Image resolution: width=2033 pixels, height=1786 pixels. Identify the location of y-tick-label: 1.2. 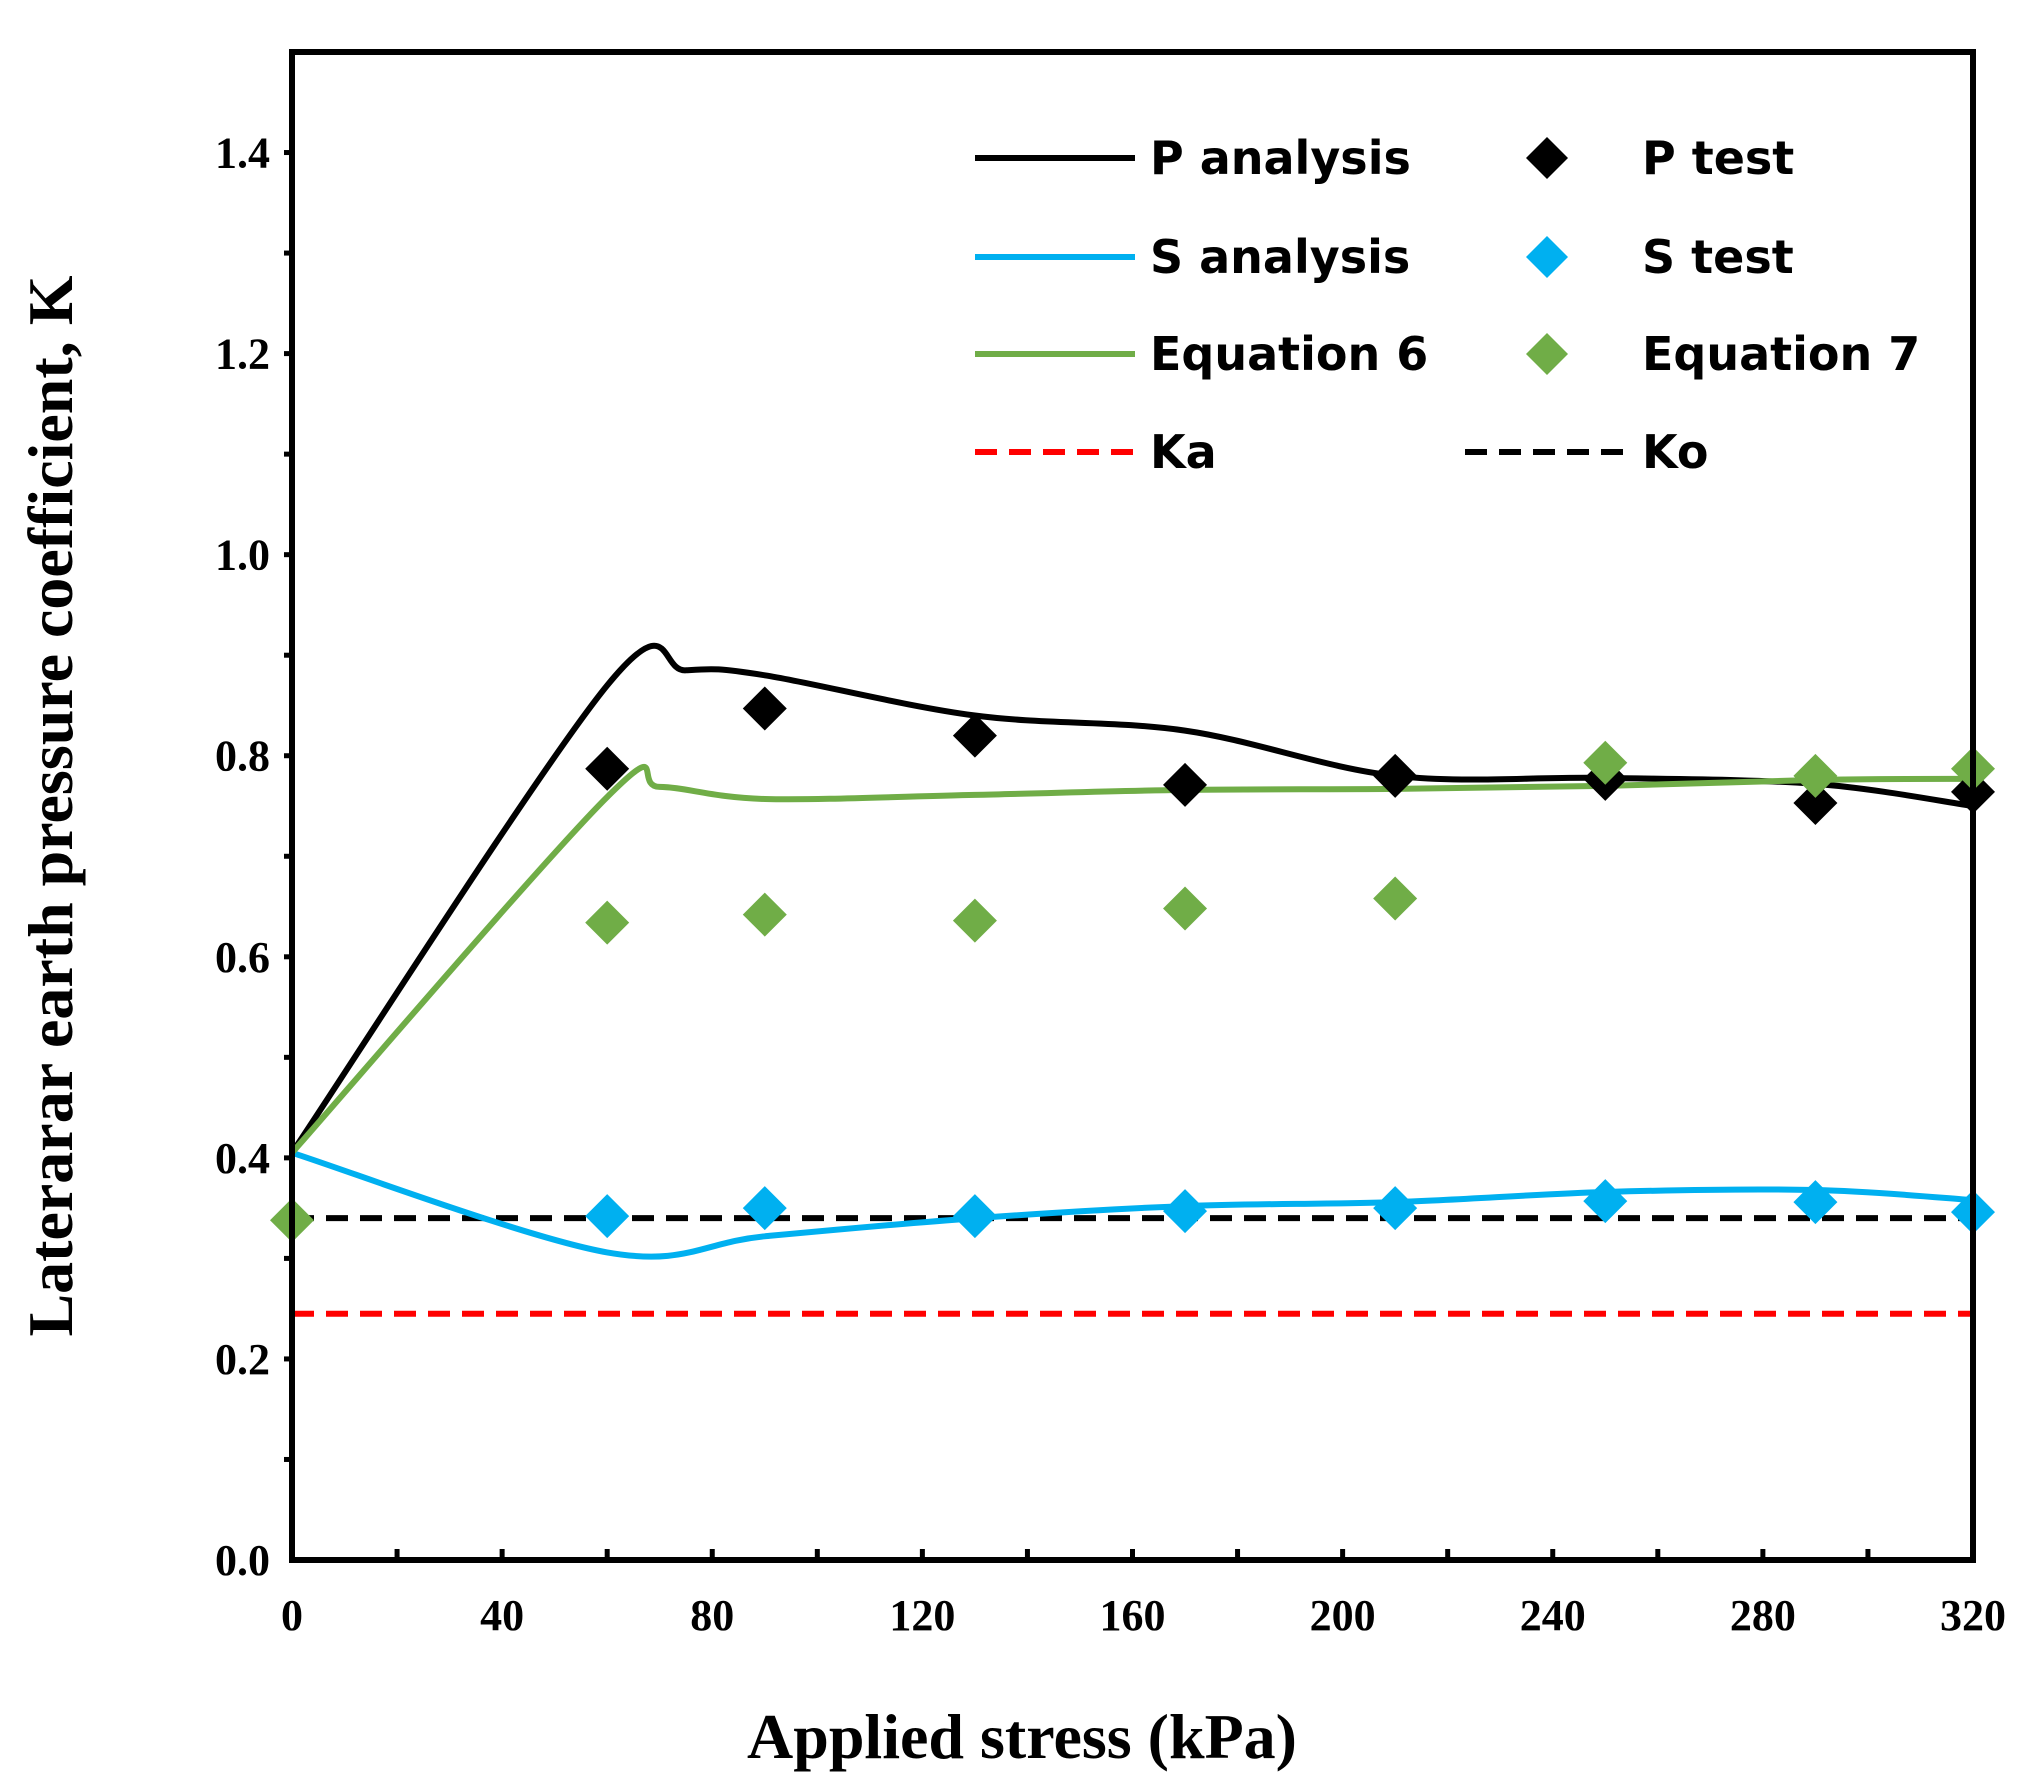
(242, 354).